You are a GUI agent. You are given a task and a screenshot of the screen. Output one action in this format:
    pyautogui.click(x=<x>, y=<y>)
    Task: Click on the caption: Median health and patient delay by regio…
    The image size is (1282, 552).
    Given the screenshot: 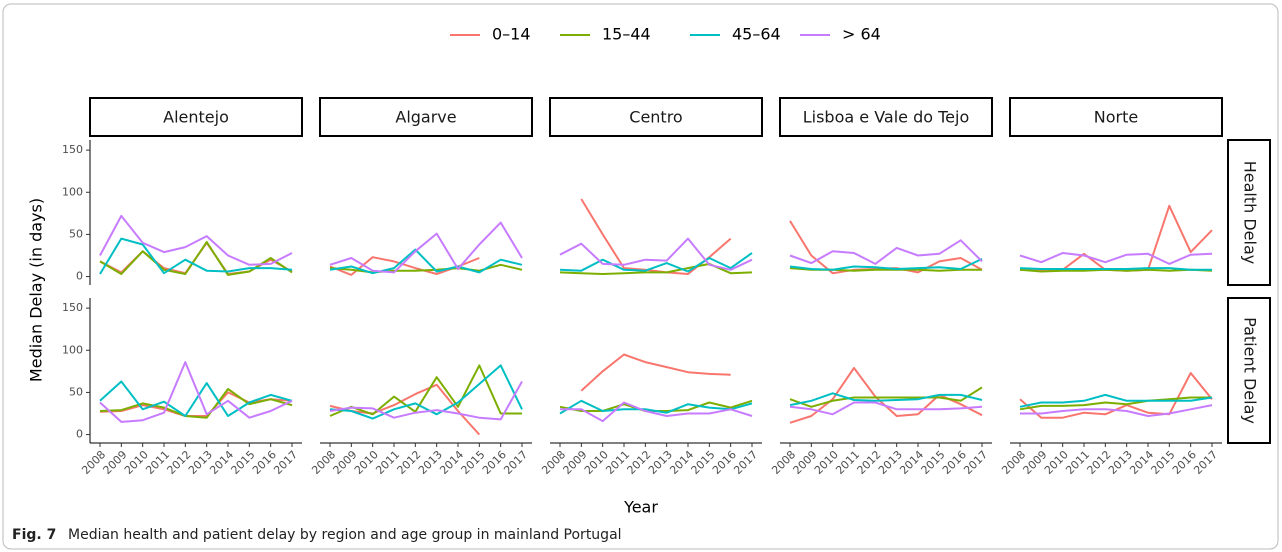 What is the action you would take?
    pyautogui.click(x=345, y=535)
    